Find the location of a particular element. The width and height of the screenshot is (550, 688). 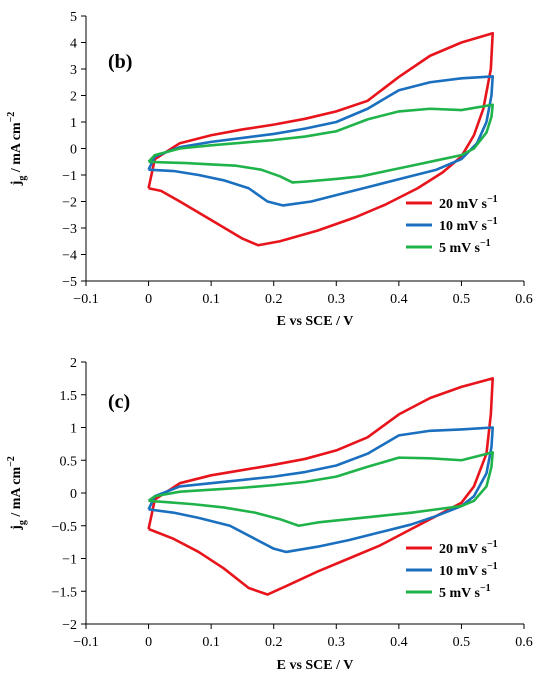

panel-label: (c) is located at coordinates (119, 402).